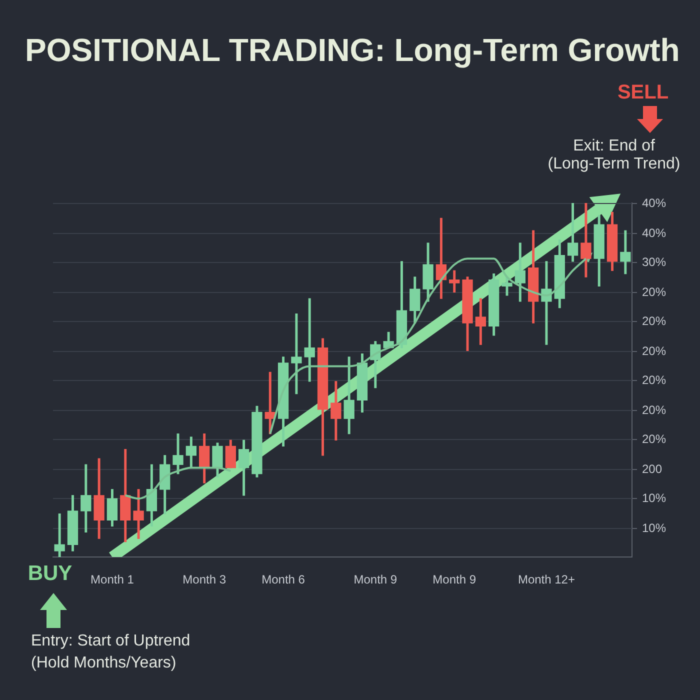  I want to click on text: SELL, so click(643, 93).